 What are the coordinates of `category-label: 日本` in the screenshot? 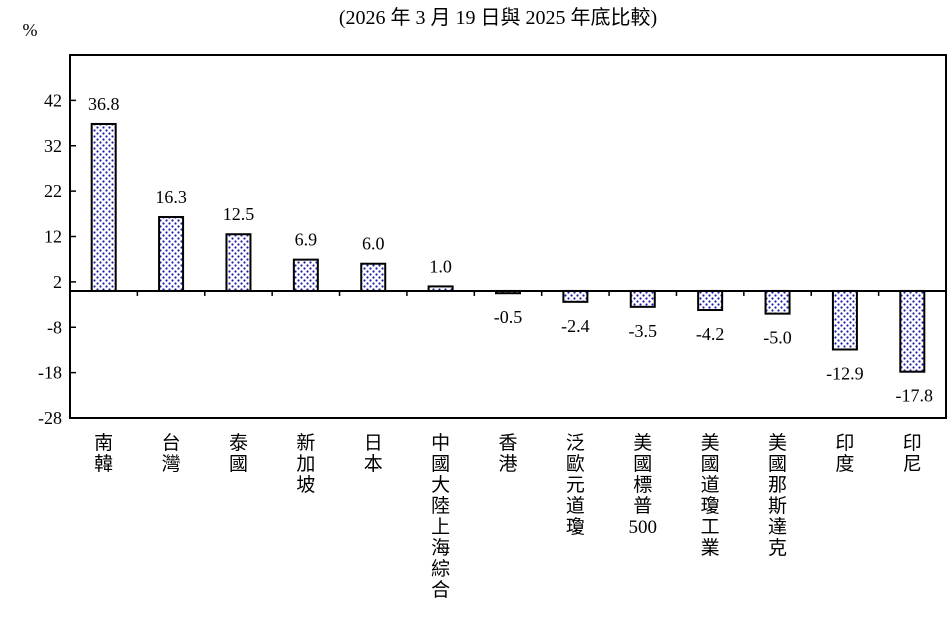 It's located at (373, 454).